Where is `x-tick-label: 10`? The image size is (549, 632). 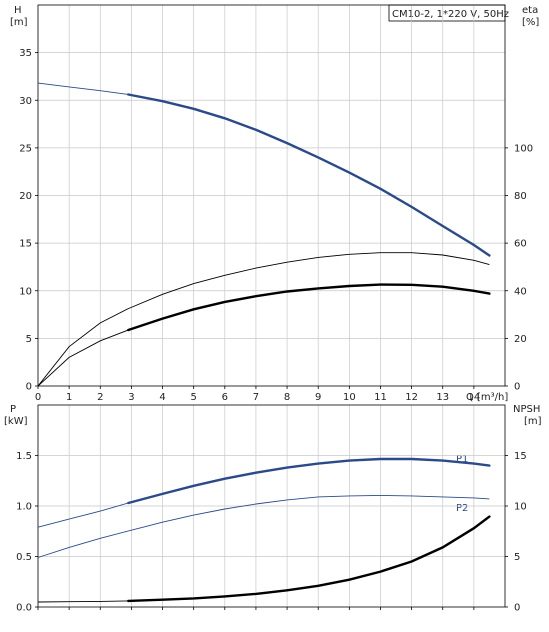
x-tick-label: 10 is located at coordinates (349, 397).